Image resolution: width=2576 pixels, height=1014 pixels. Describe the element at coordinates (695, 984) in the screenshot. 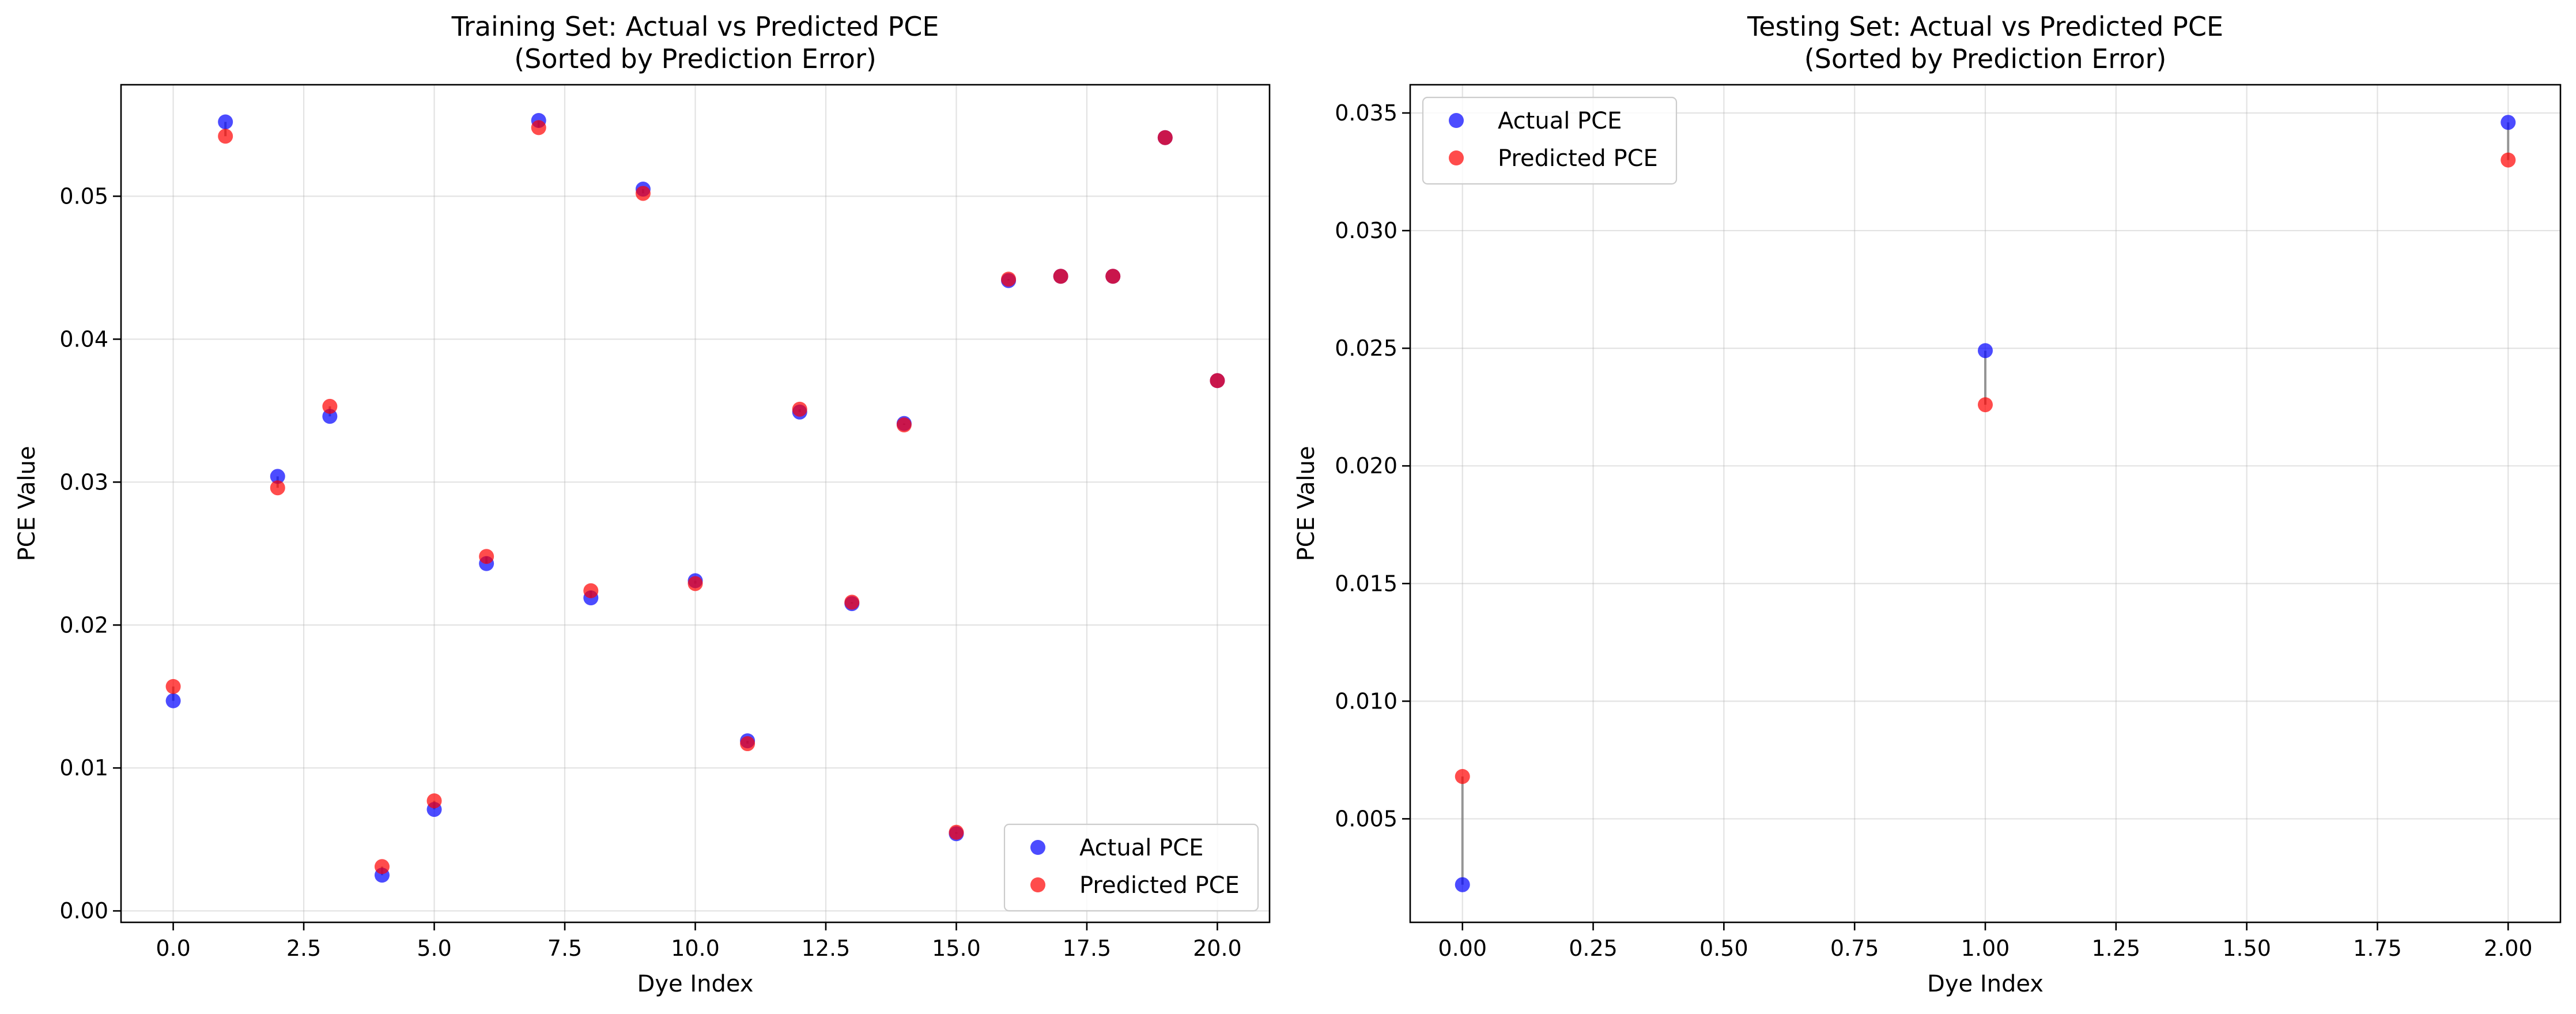

I see `training-x-axis-label: Dye Index` at that location.